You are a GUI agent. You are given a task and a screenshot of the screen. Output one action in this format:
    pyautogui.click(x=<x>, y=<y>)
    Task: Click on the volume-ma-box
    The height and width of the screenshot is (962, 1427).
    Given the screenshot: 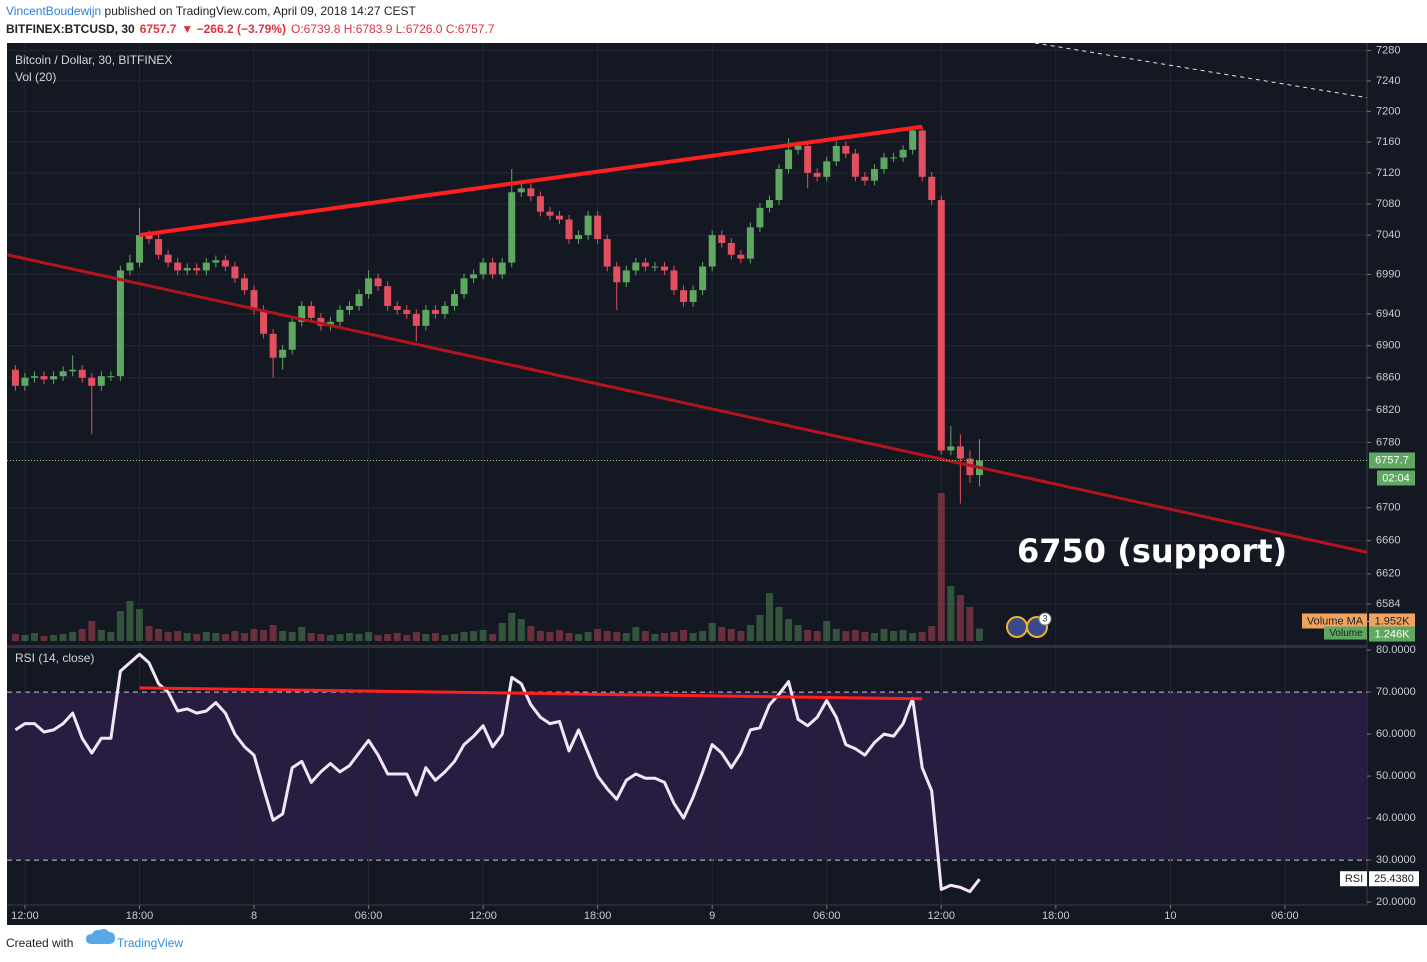 What is the action you would take?
    pyautogui.click(x=1392, y=621)
    